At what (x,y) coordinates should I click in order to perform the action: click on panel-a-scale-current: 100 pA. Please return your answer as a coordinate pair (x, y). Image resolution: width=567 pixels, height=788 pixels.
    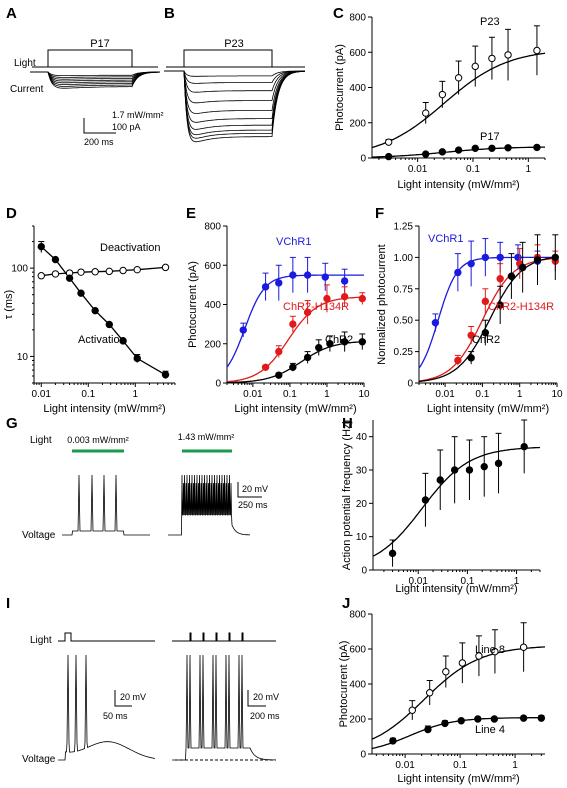
    Looking at the image, I should click on (126, 127).